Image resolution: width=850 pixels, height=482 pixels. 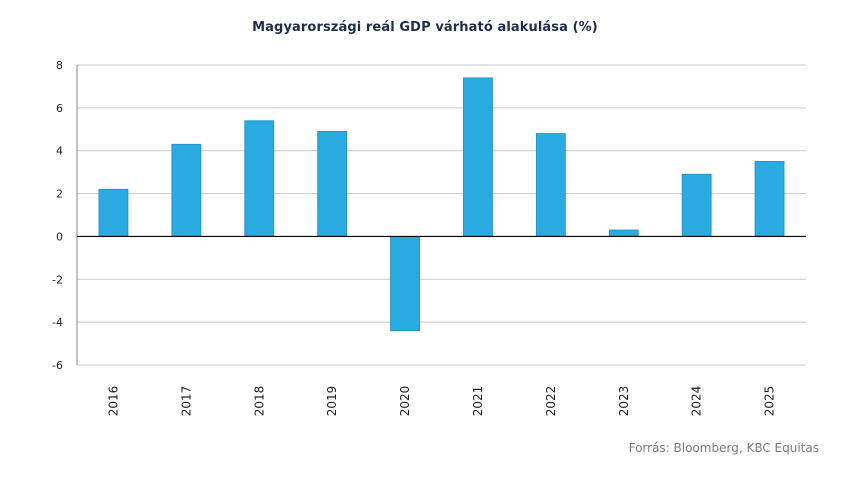 I want to click on y-tick-label: -6, so click(x=57, y=365).